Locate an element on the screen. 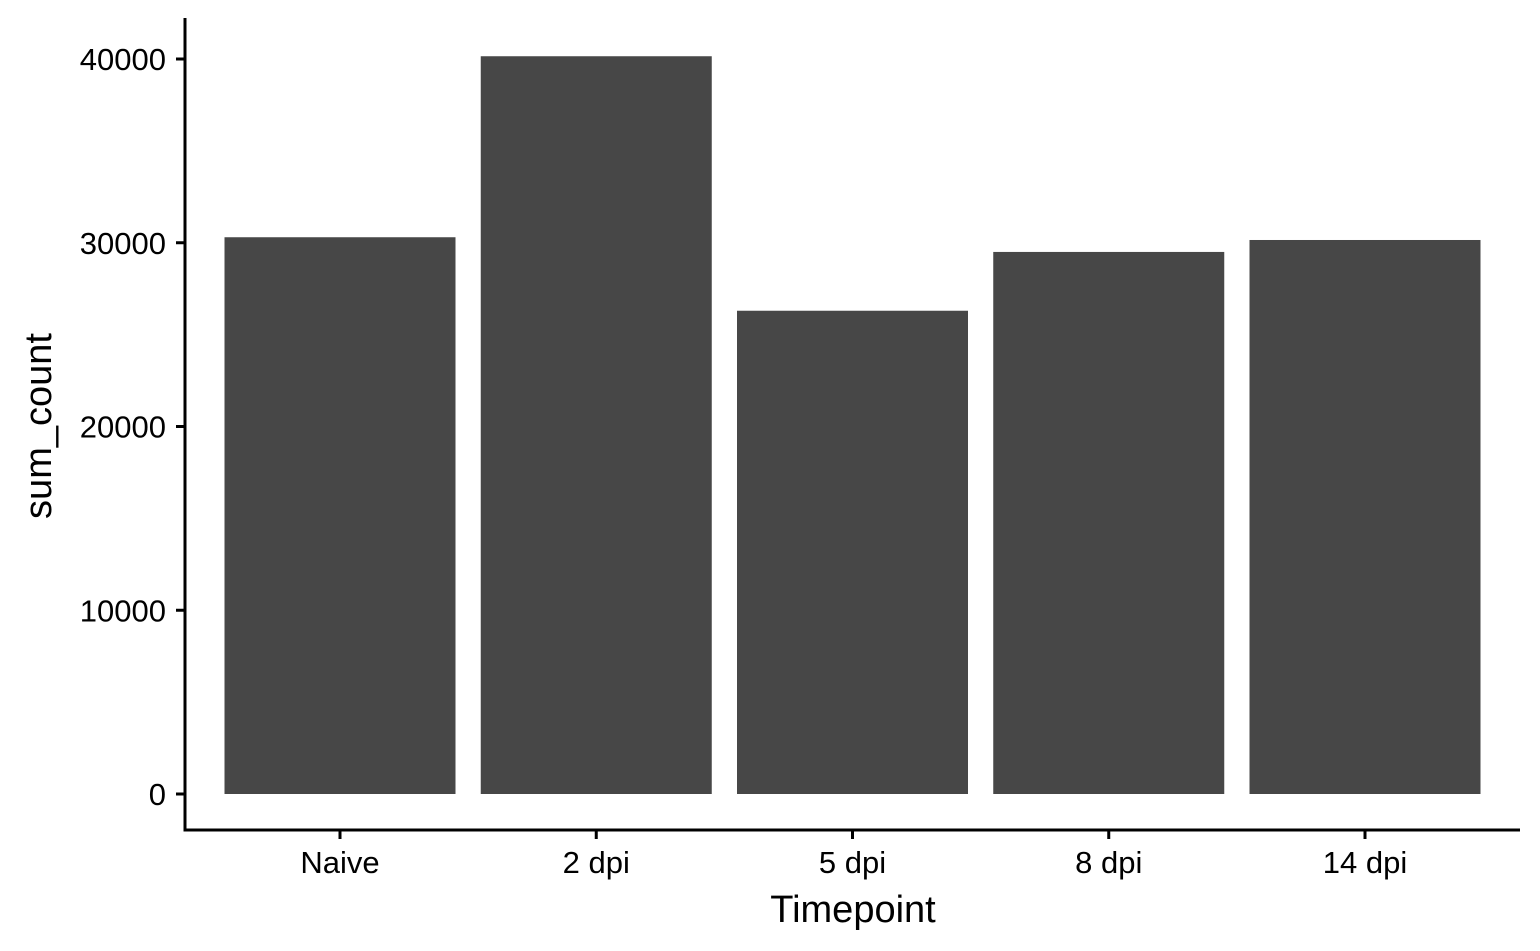  bar-8-dpi is located at coordinates (1109, 522).